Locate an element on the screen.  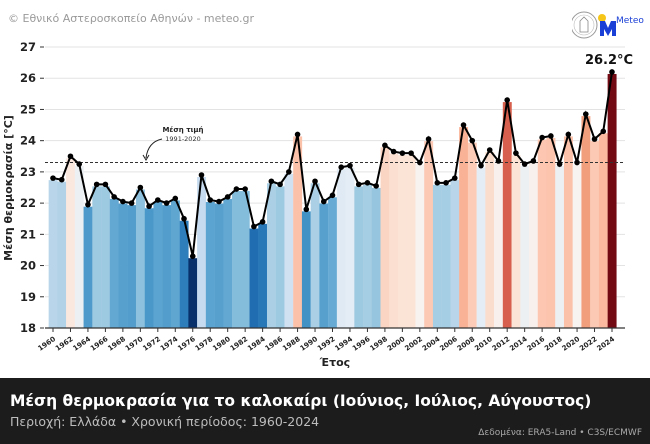
point-1966 is located at coordinates (105, 184).